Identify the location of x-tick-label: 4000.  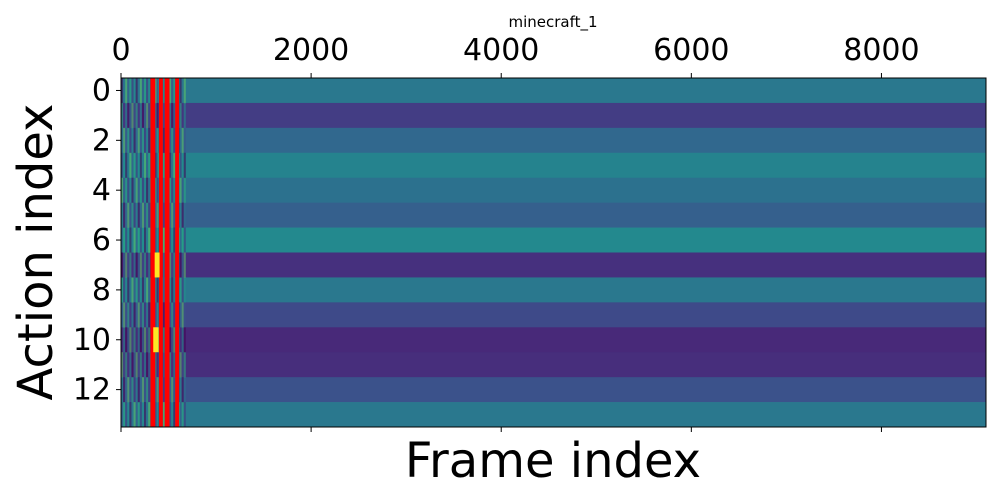
(501, 50).